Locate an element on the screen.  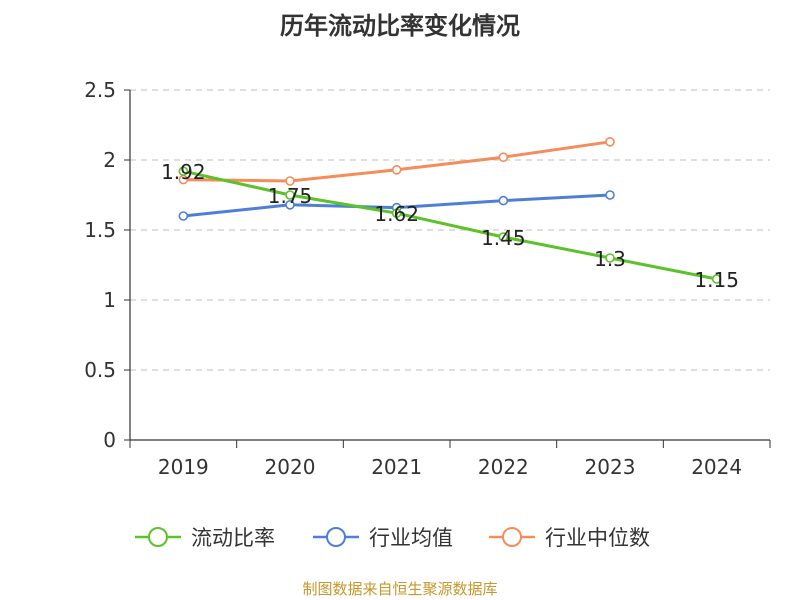
legend-label: 流动比率 is located at coordinates (233, 538).